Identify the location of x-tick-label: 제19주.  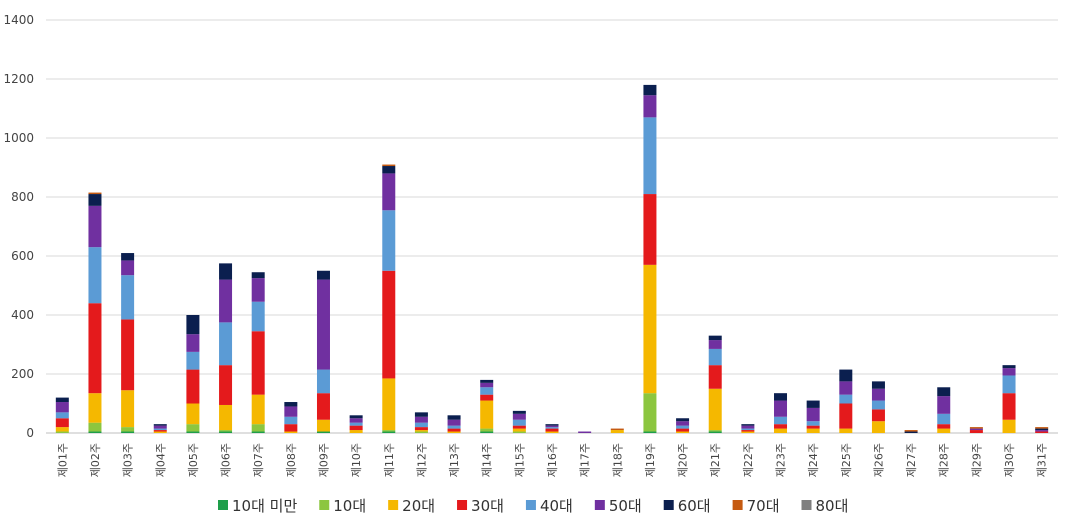
(650, 460).